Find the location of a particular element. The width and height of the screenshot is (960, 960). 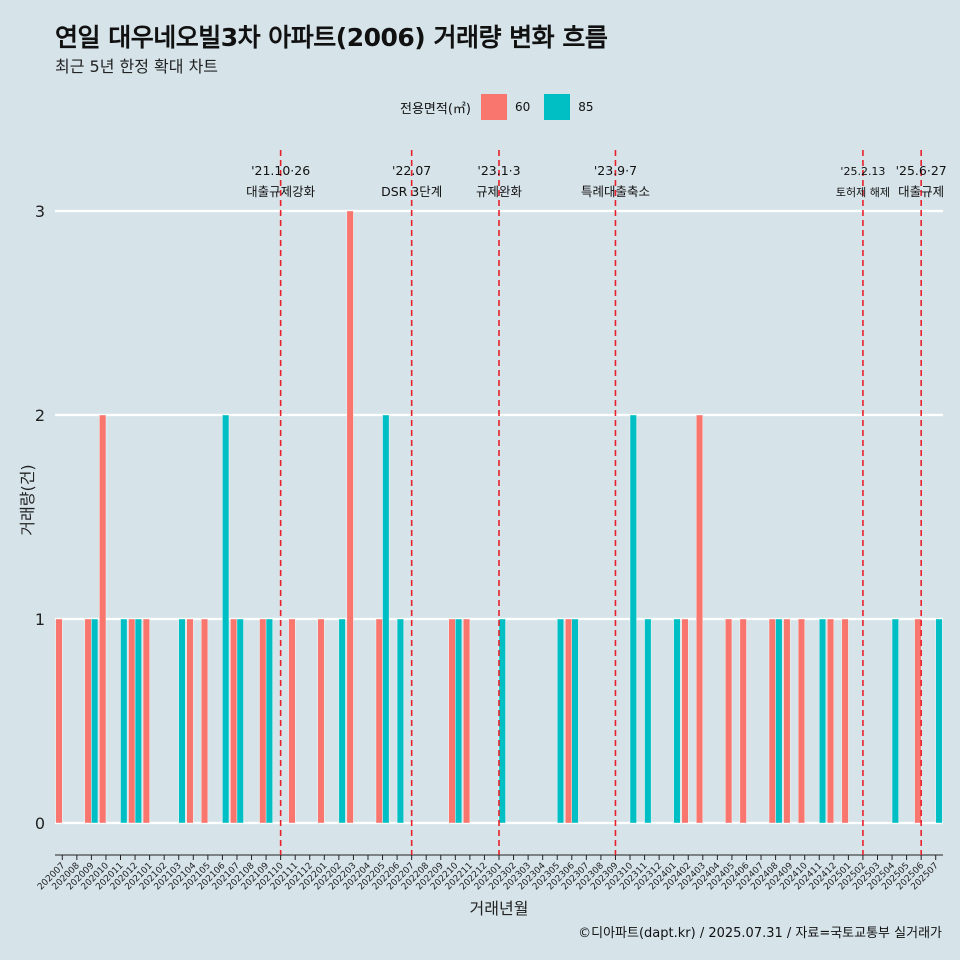

y-tick-label-3: 3 is located at coordinates (40, 211).